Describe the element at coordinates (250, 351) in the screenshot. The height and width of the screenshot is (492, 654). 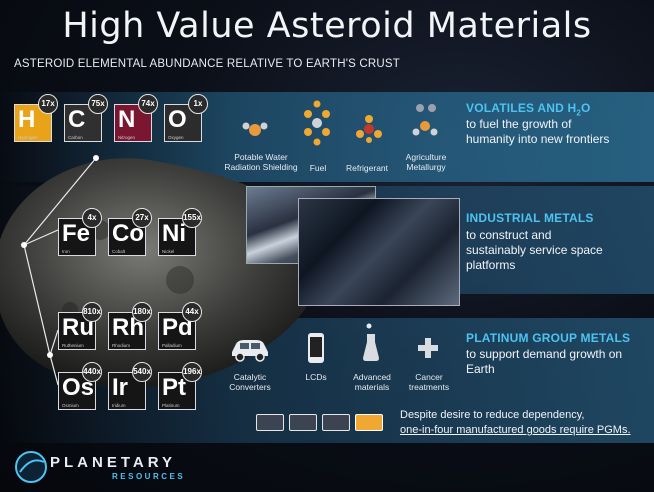
I see `car-icon` at that location.